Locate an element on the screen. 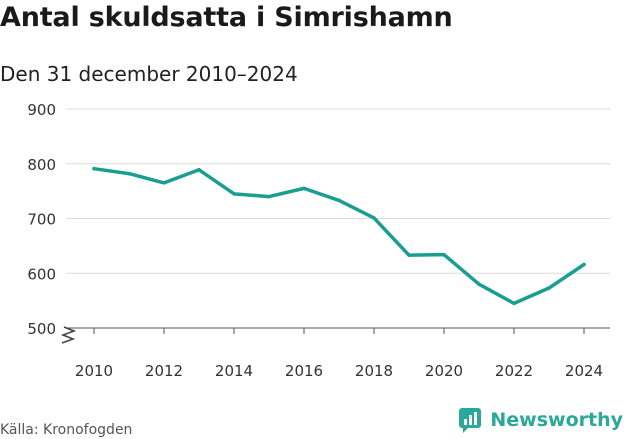 Image resolution: width=631 pixels, height=439 pixels. brand-logo: Newsworthy is located at coordinates (540, 420).